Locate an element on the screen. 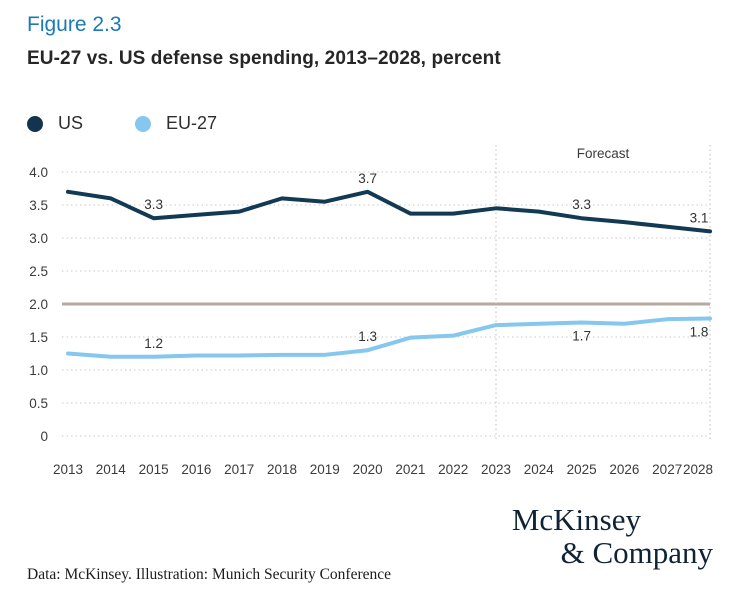 Image resolution: width=735 pixels, height=609 pixels. forecast-label: Forecast is located at coordinates (603, 153).